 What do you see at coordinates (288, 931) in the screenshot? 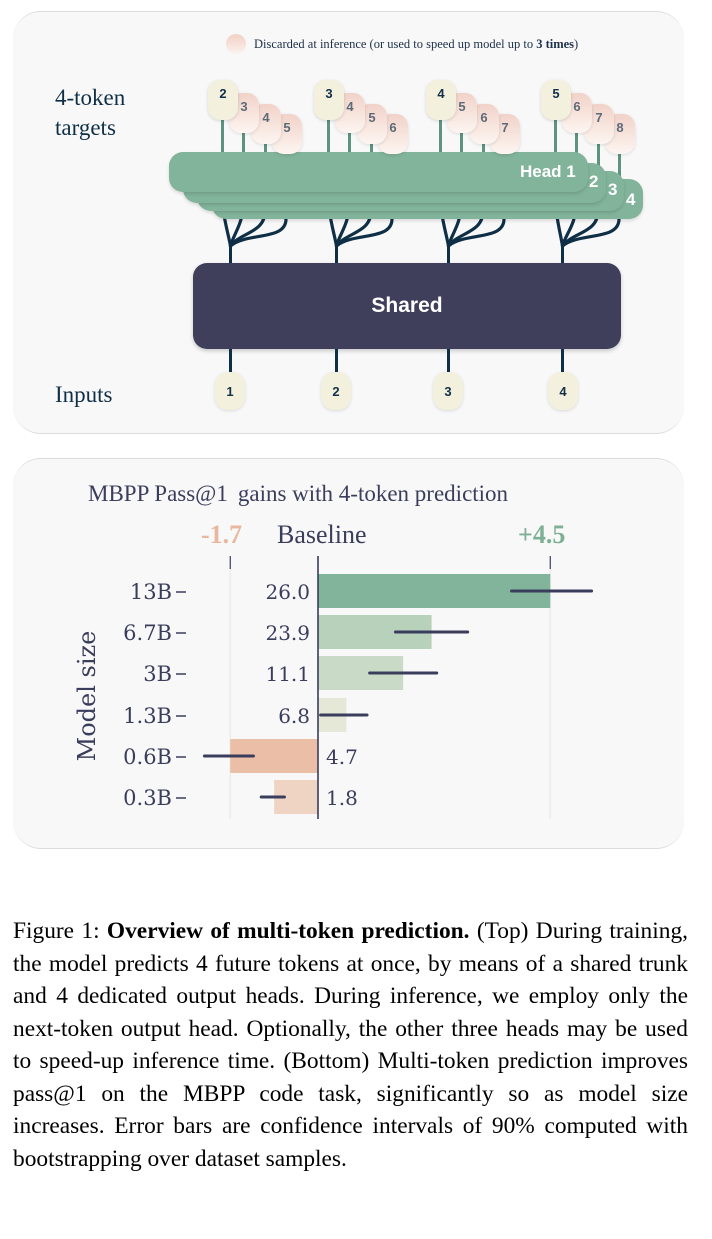
I see `caption-title: Overview of multi-token prediction.` at bounding box center [288, 931].